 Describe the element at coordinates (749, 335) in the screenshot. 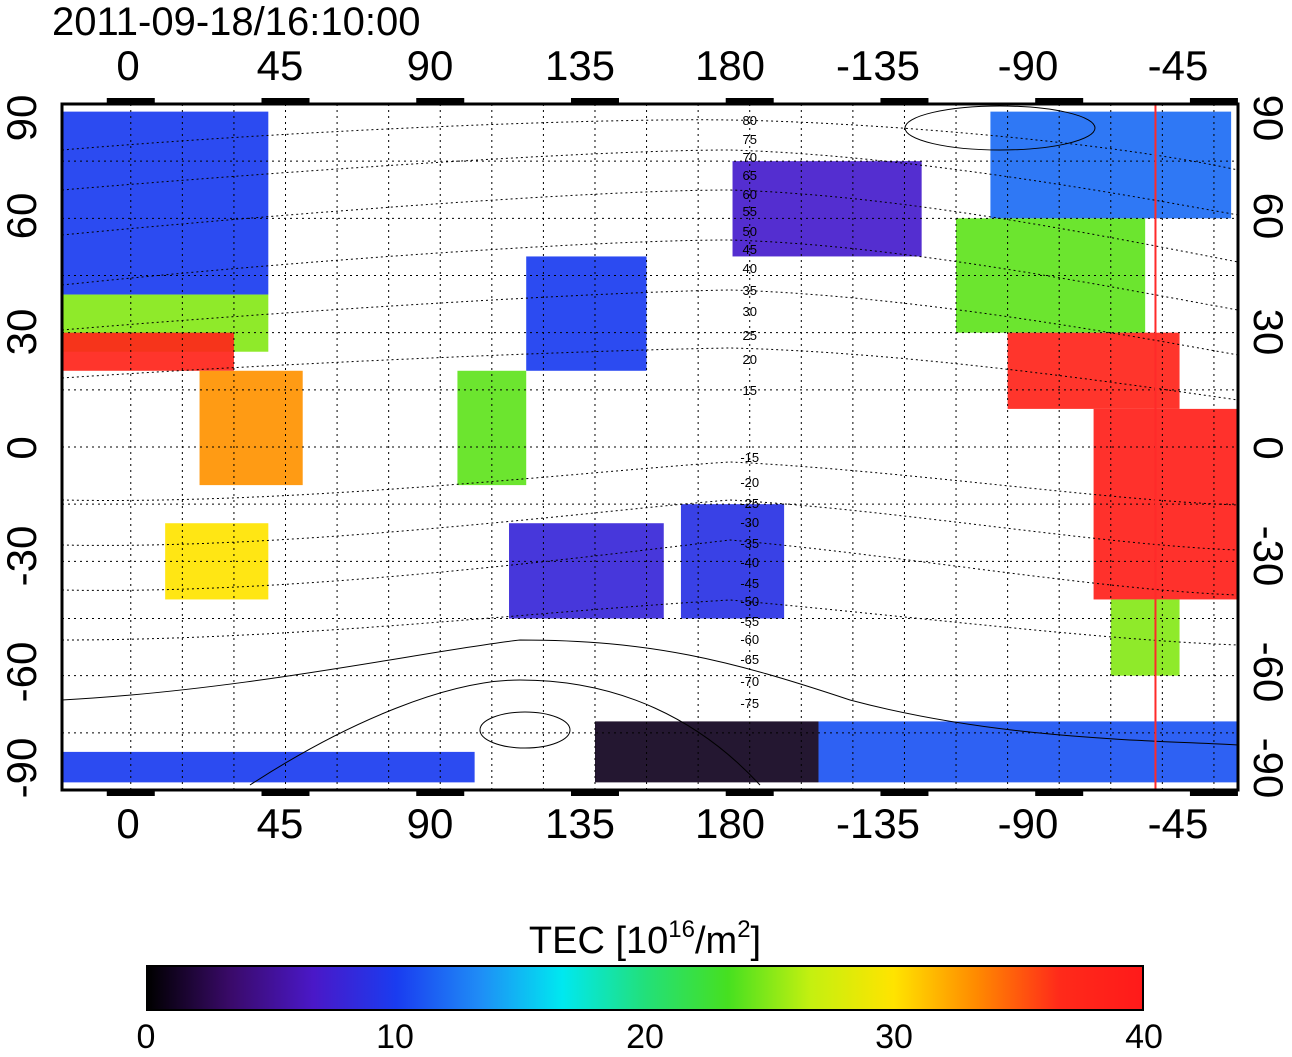

I see `contour-label: 25` at that location.